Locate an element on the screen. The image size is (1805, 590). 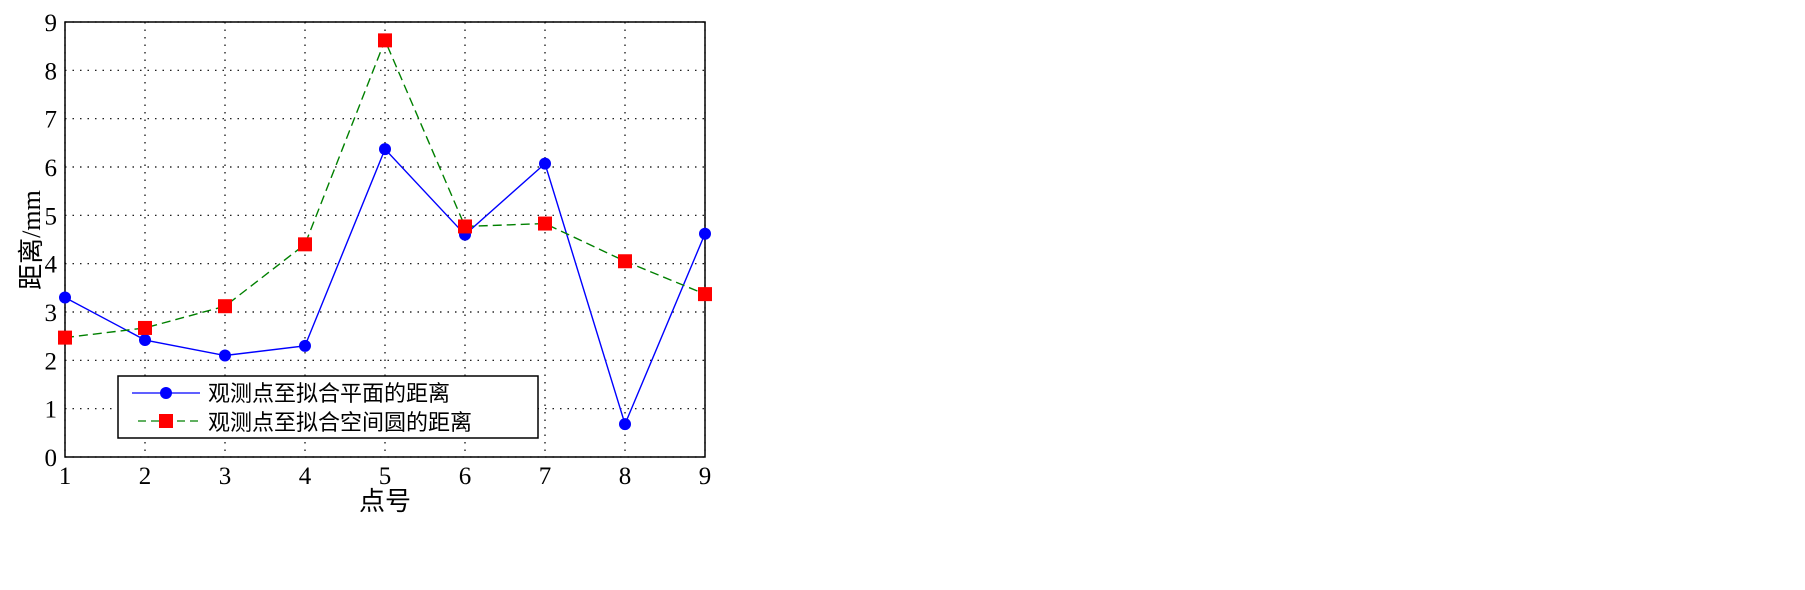
y-axis-label: 距离/mm is located at coordinates (31, 240).